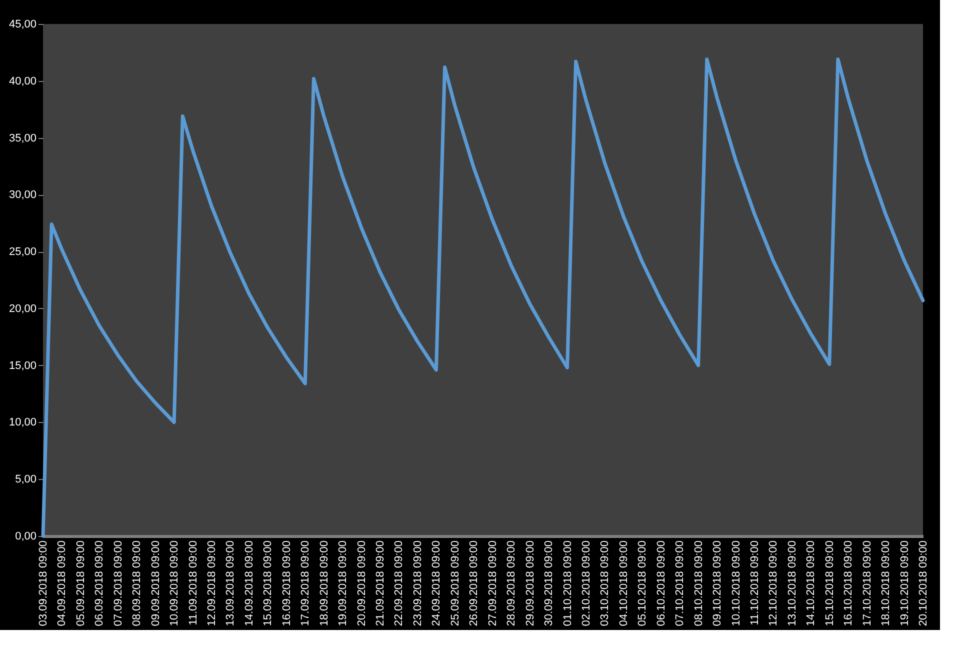  Describe the element at coordinates (324, 583) in the screenshot. I see `x-tick-label: 18.09.2018 09:00` at that location.